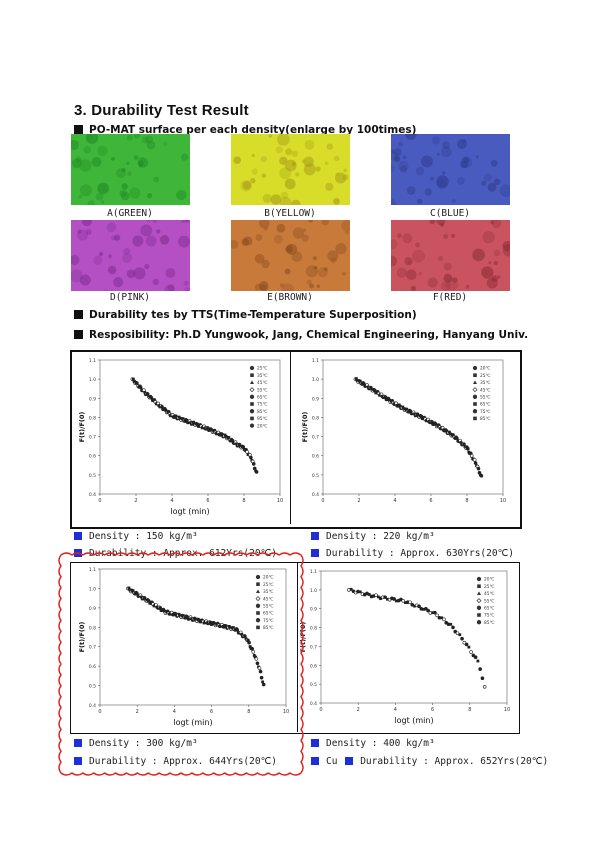  What do you see at coordinates (92, 476) in the screenshot?
I see `y-tick-label: 0.5` at bounding box center [92, 476].